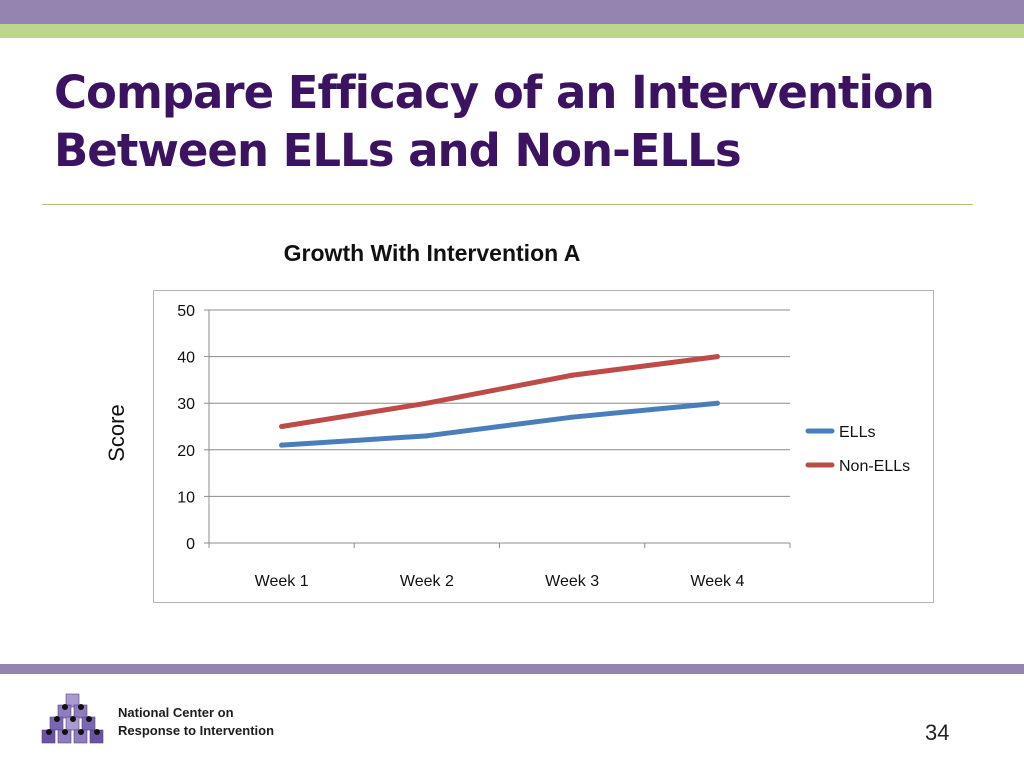  I want to click on y-tick-label: 0, so click(190, 544).